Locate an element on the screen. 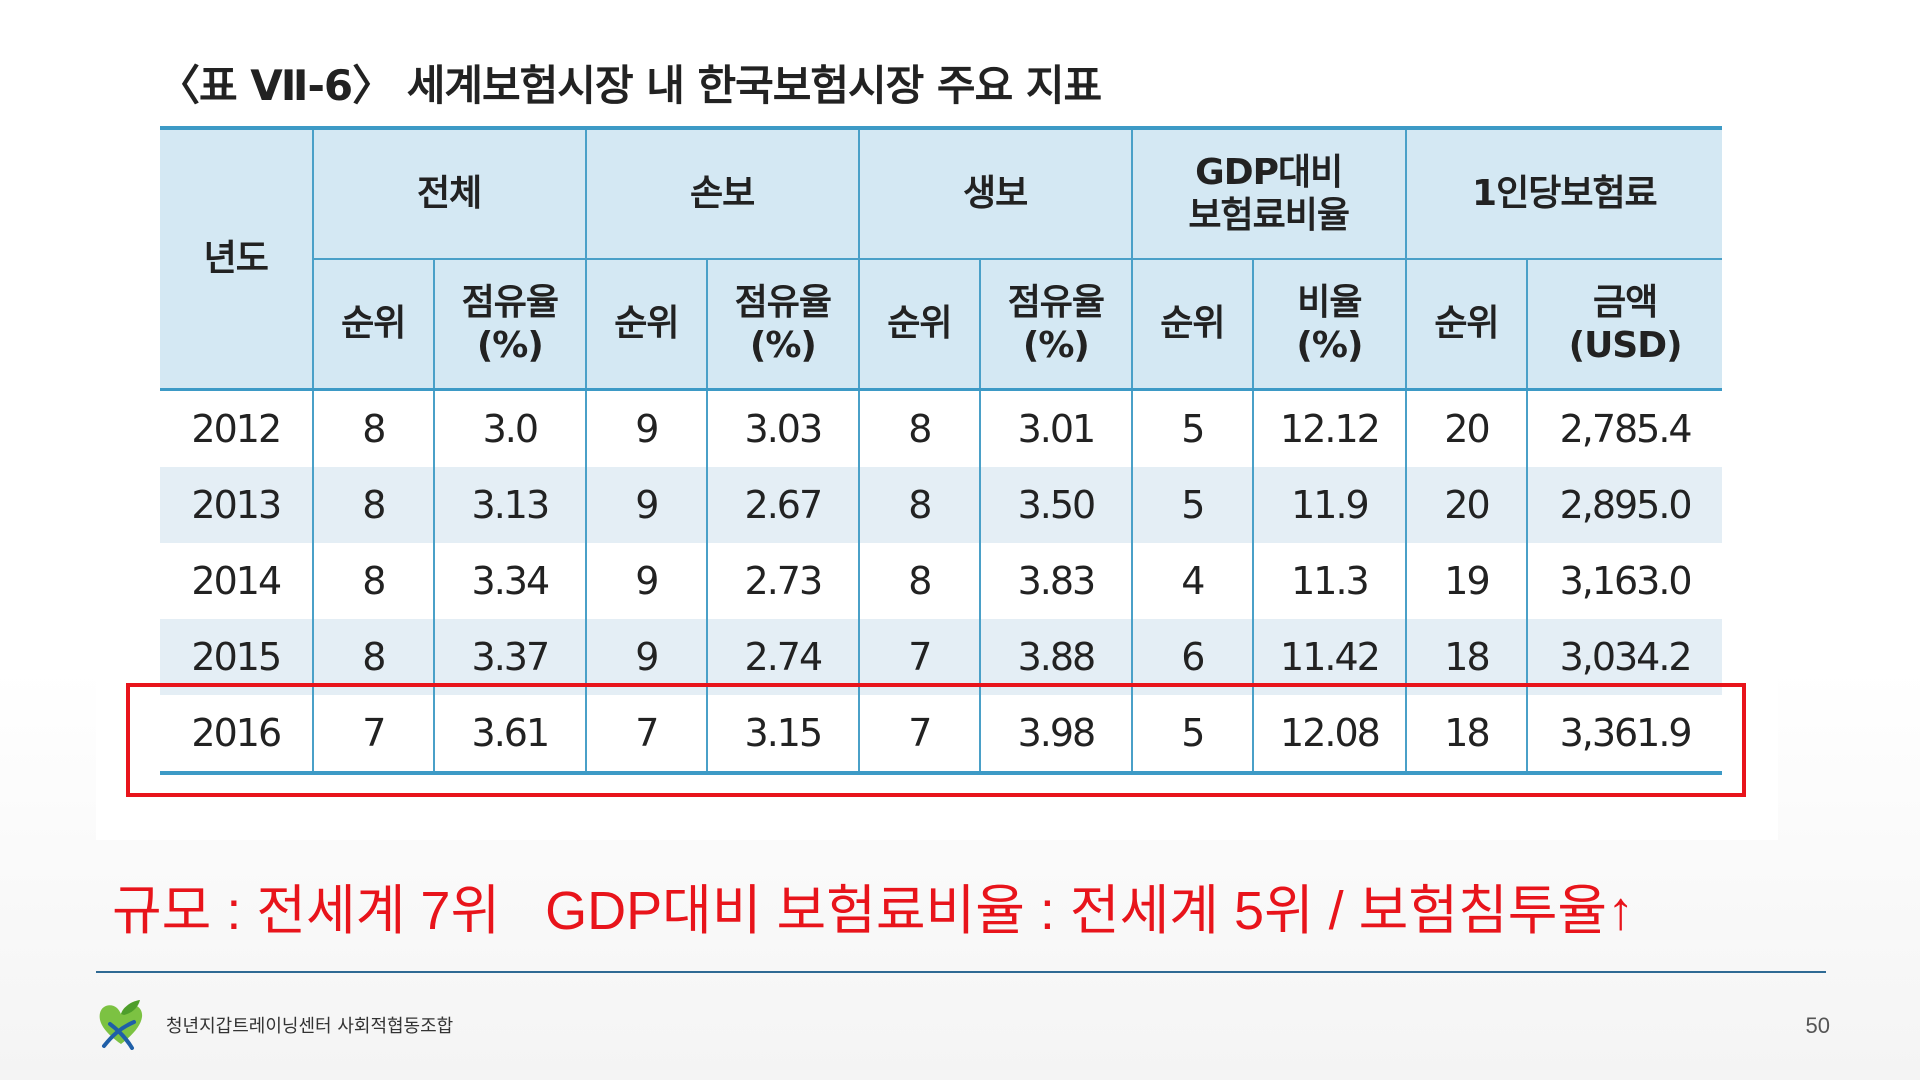 Image resolution: width=1920 pixels, height=1080 pixels. percap-amount-header-line2: (USD) is located at coordinates (1625, 345).